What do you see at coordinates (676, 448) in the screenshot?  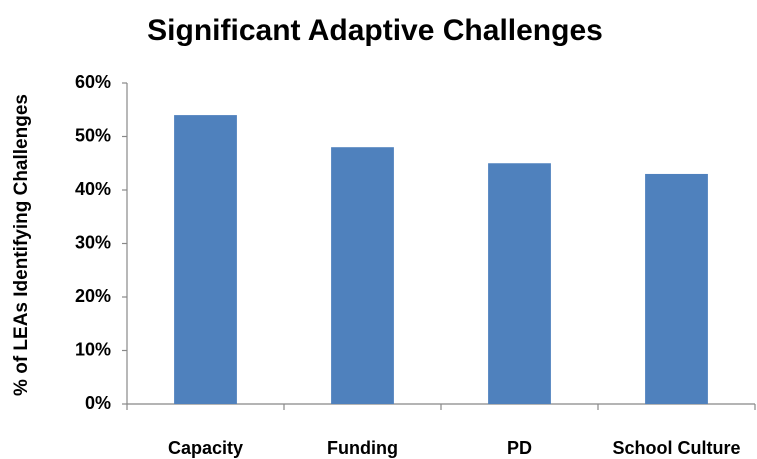 I see `x-tick-label: School Culture` at bounding box center [676, 448].